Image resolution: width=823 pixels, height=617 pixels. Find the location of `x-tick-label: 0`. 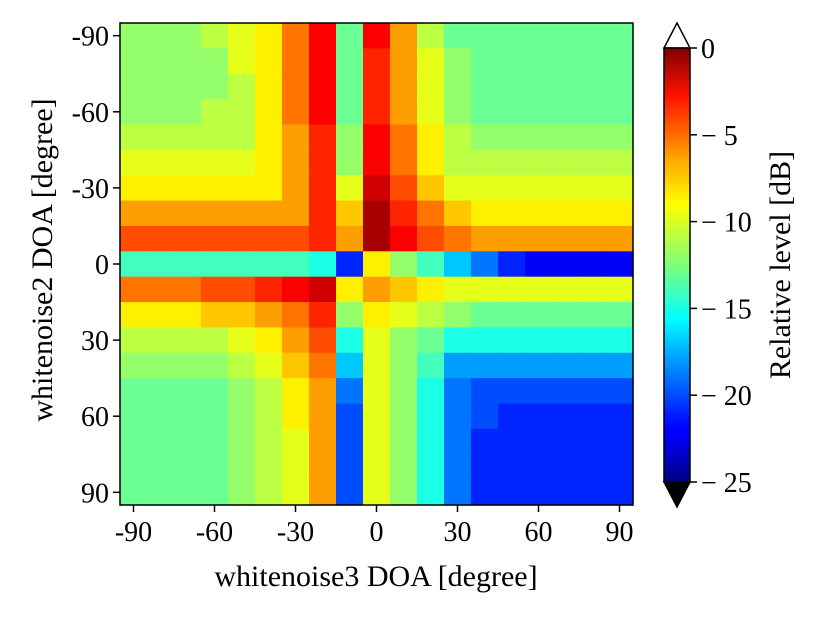

x-tick-label: 0 is located at coordinates (377, 532).